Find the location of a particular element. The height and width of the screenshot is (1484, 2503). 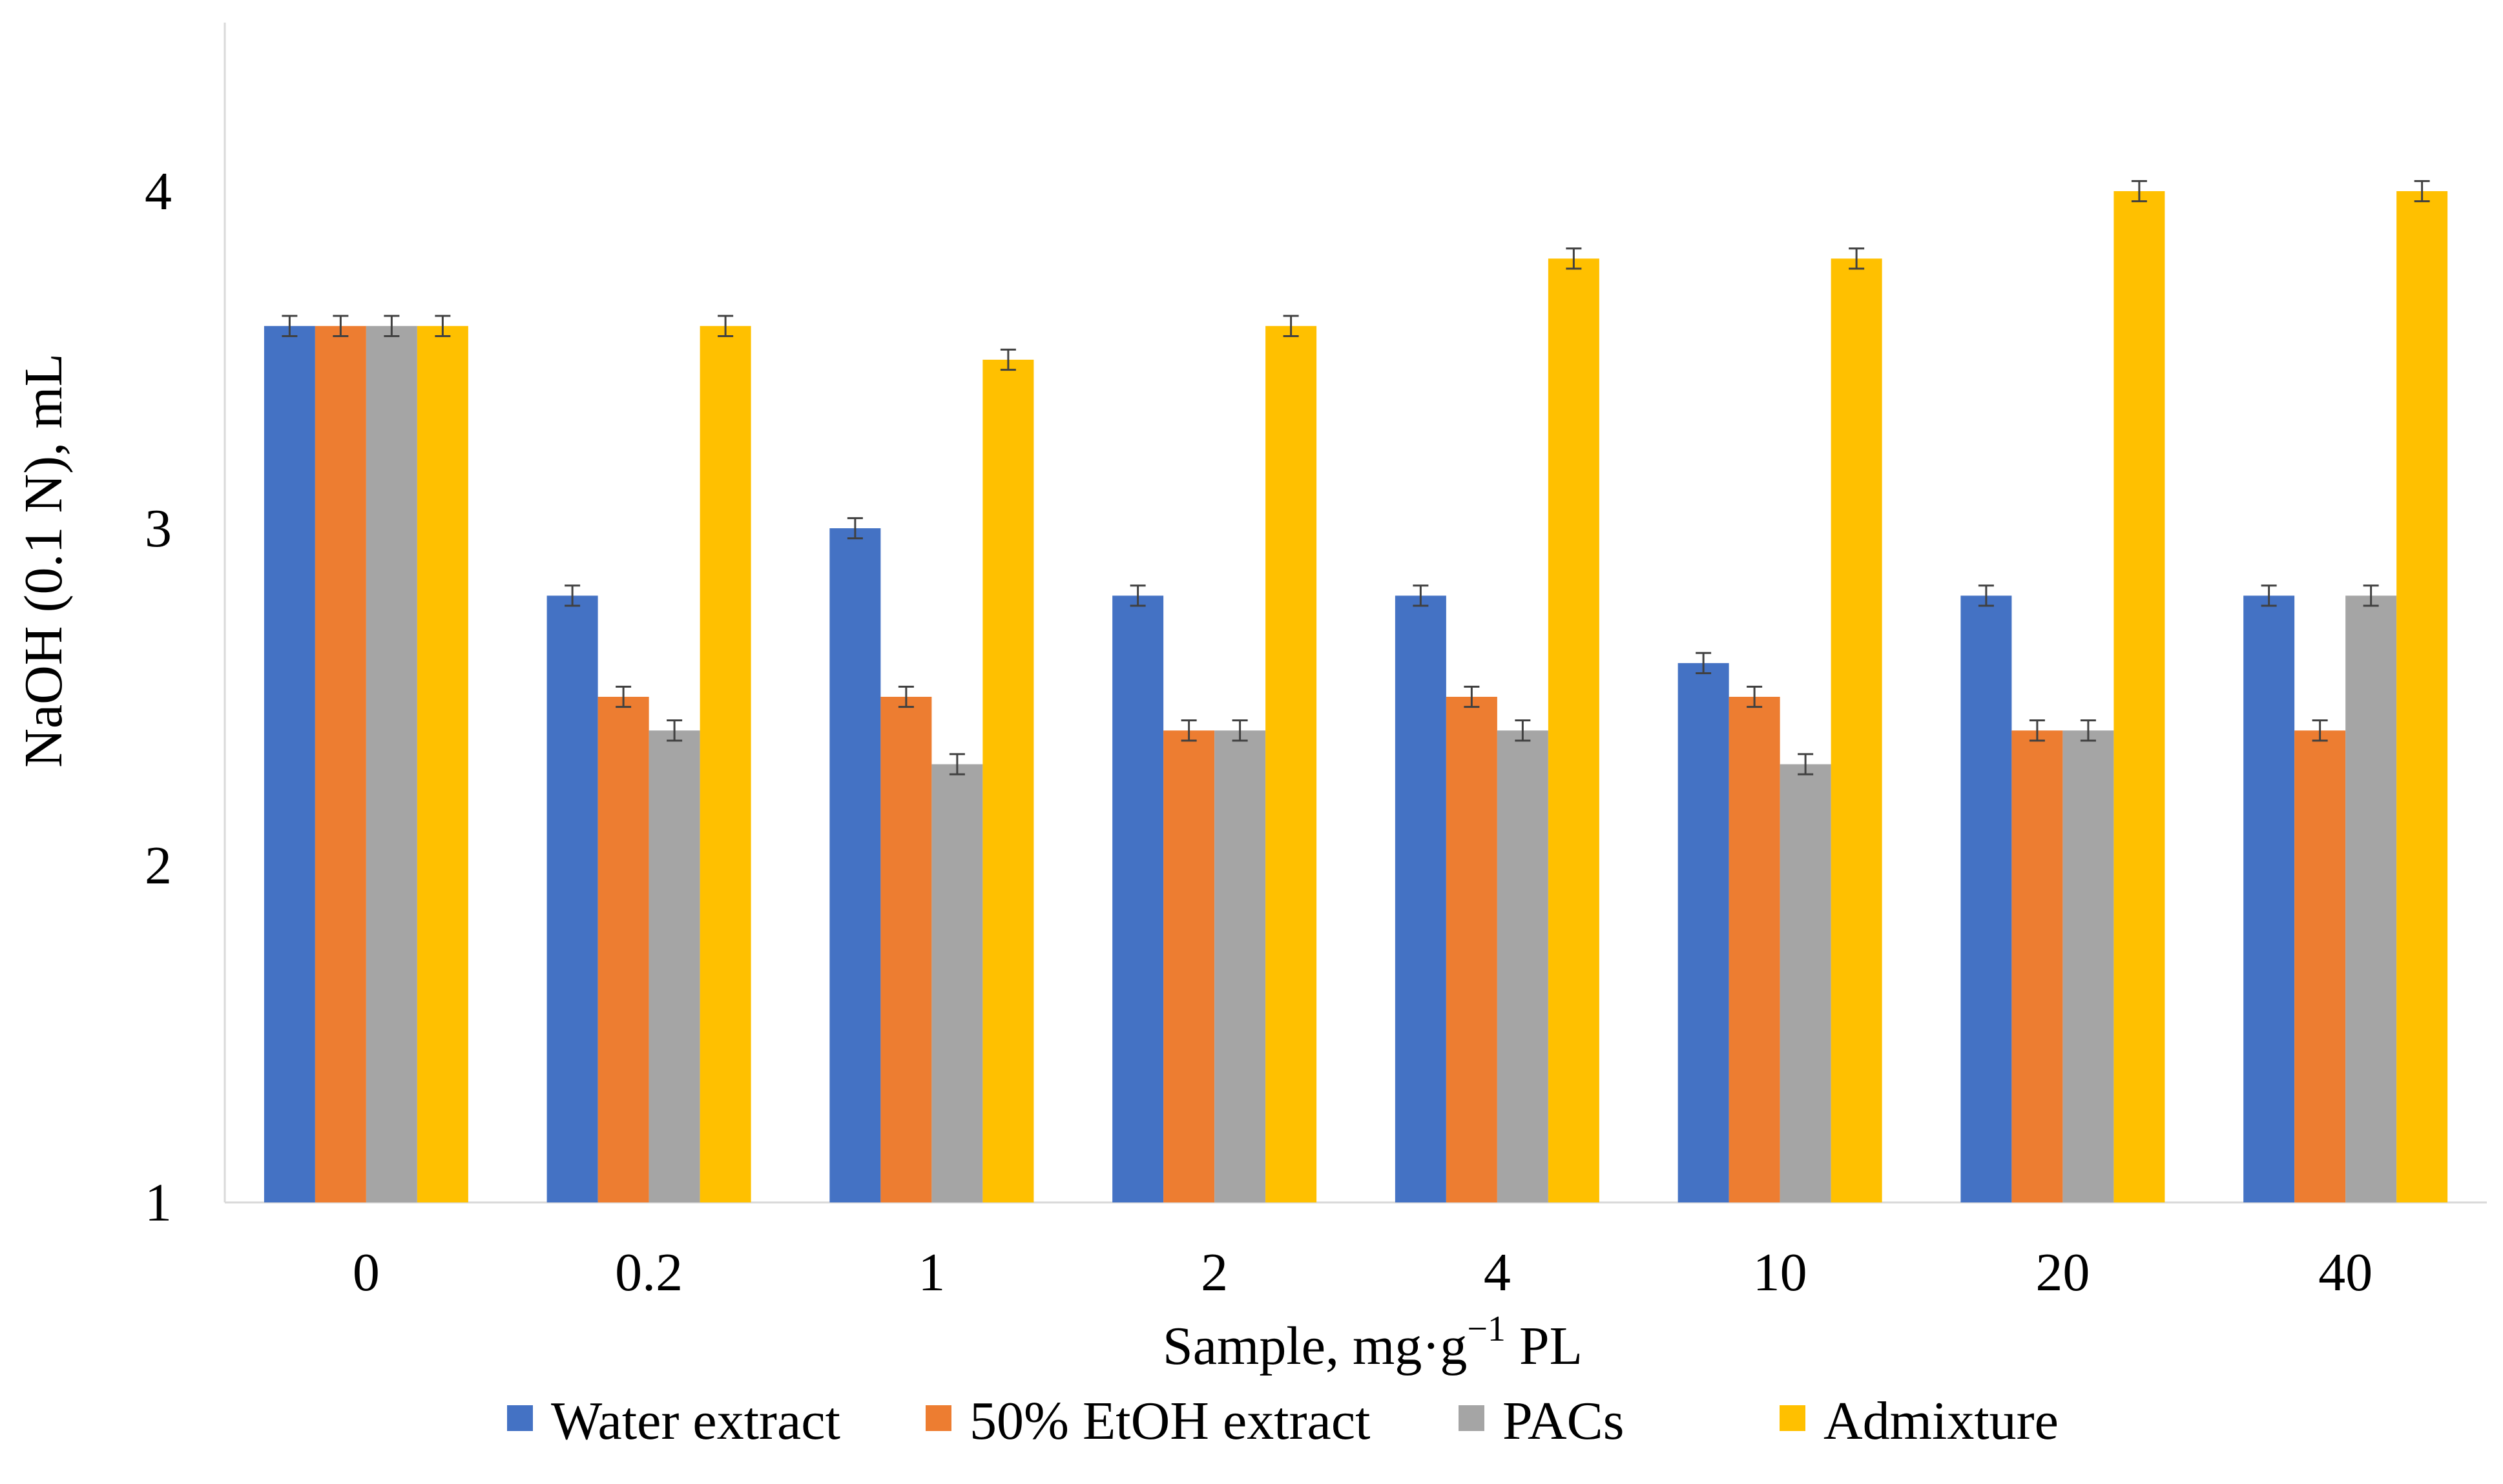

legend-item-water-extract: Water extract is located at coordinates (673, 1421).